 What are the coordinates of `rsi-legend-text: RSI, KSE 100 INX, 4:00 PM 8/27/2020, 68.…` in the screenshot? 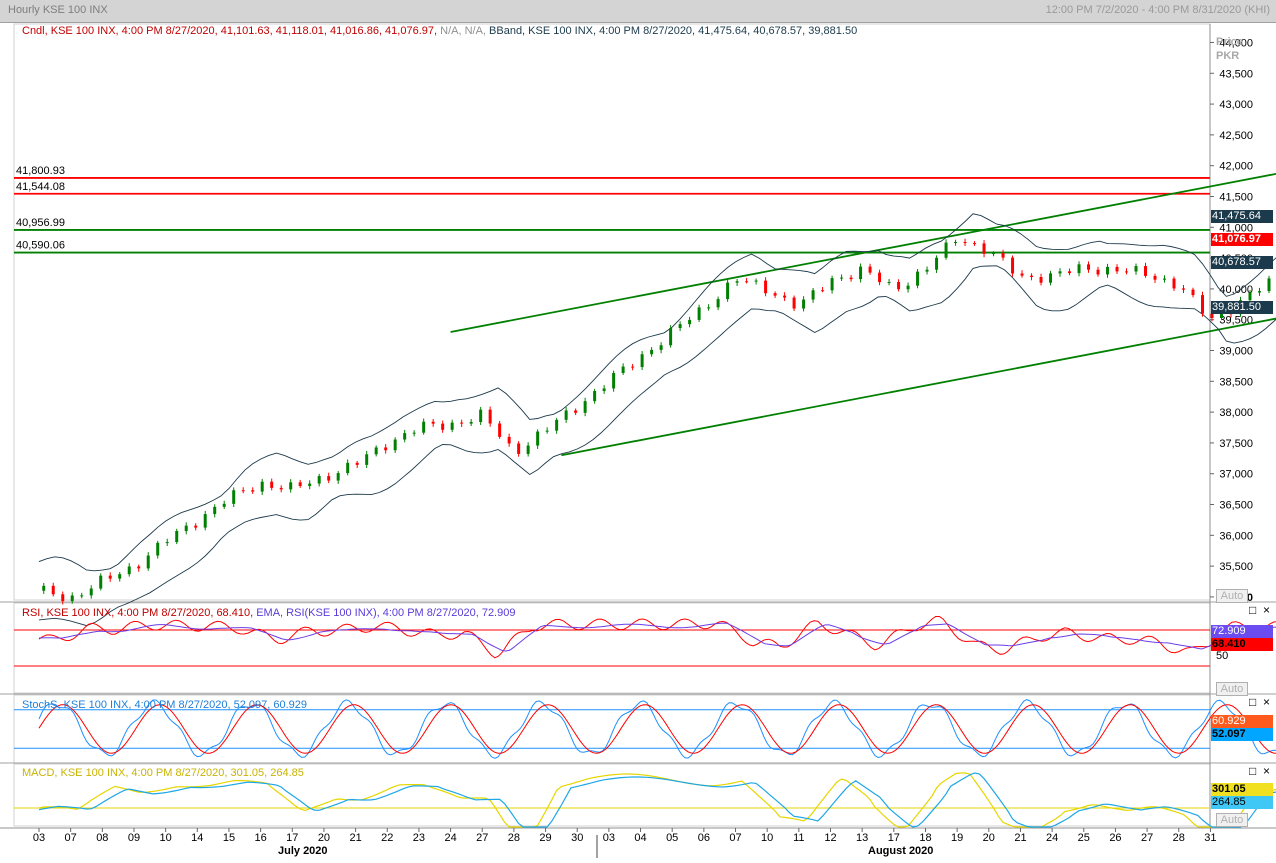 It's located at (138, 613).